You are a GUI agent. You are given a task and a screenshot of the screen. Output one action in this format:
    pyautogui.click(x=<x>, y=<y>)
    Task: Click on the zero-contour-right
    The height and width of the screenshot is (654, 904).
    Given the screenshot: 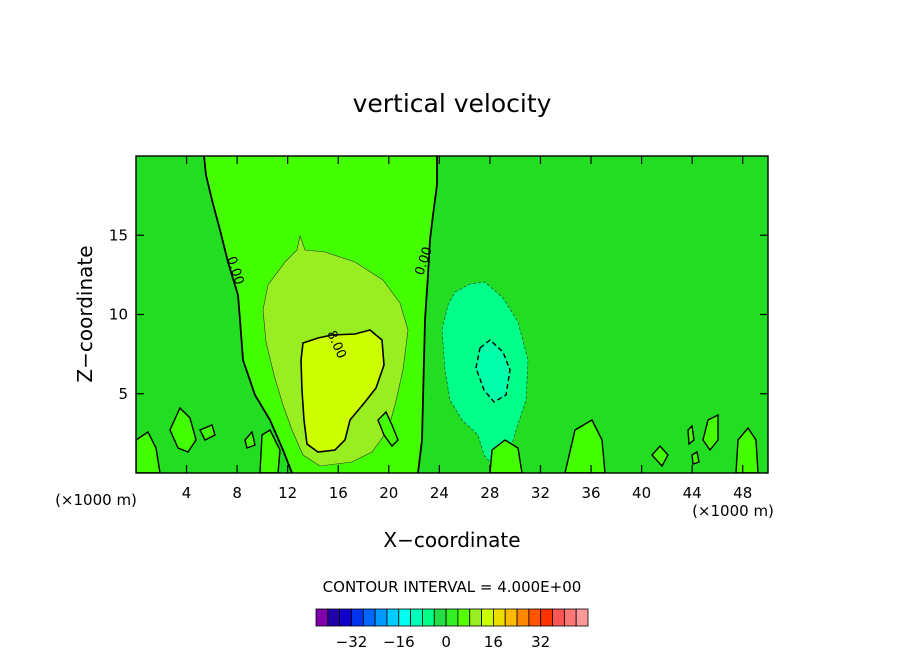 What is the action you would take?
    pyautogui.click(x=427, y=314)
    